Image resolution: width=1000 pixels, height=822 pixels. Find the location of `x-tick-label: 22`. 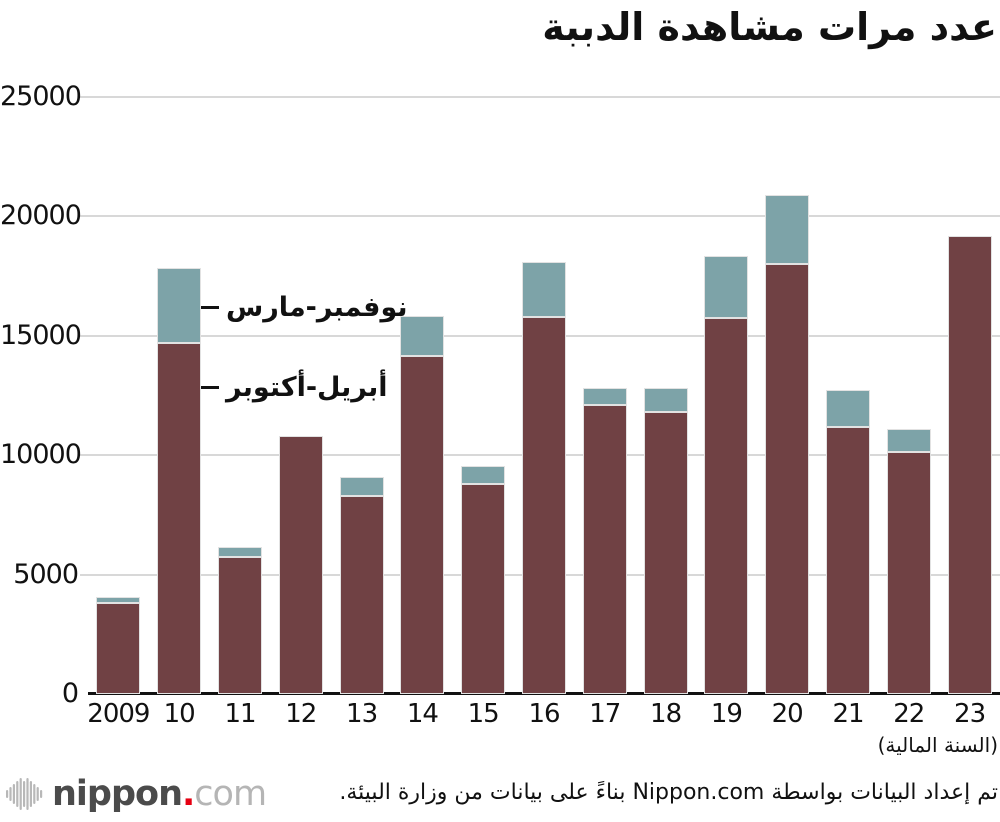

x-tick-label: 22 is located at coordinates (909, 714).